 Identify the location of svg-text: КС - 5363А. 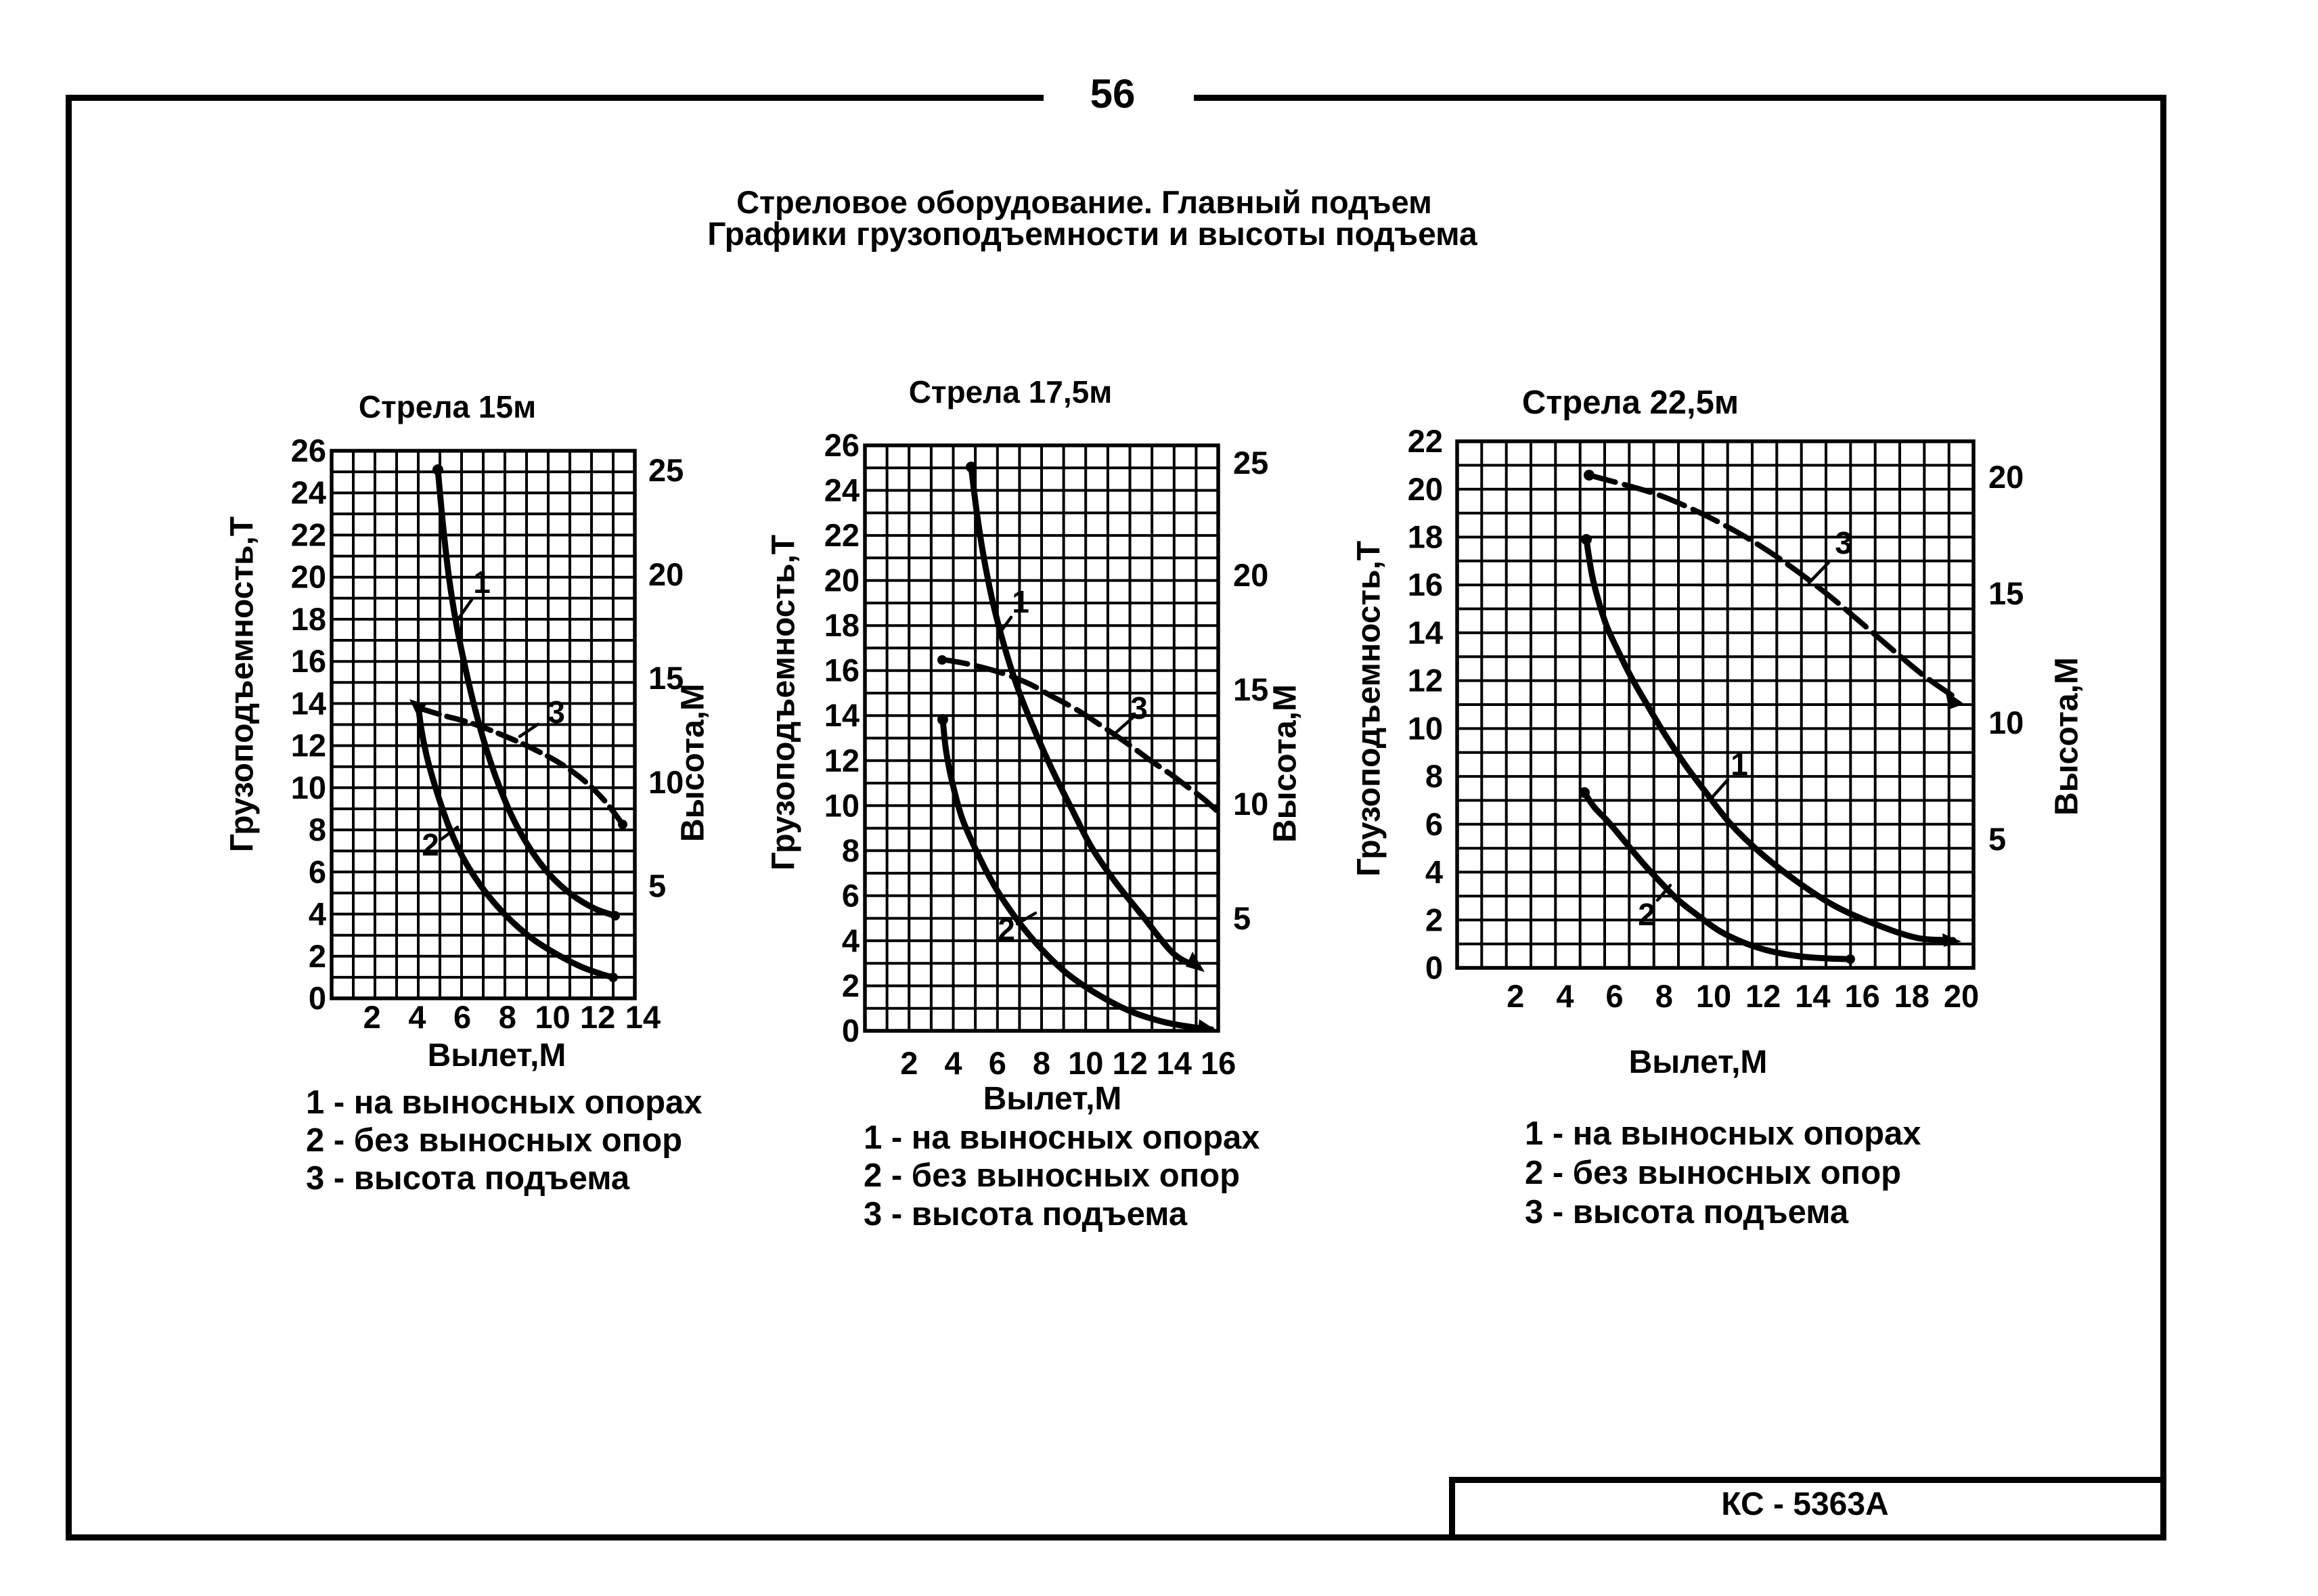
(1804, 1504).